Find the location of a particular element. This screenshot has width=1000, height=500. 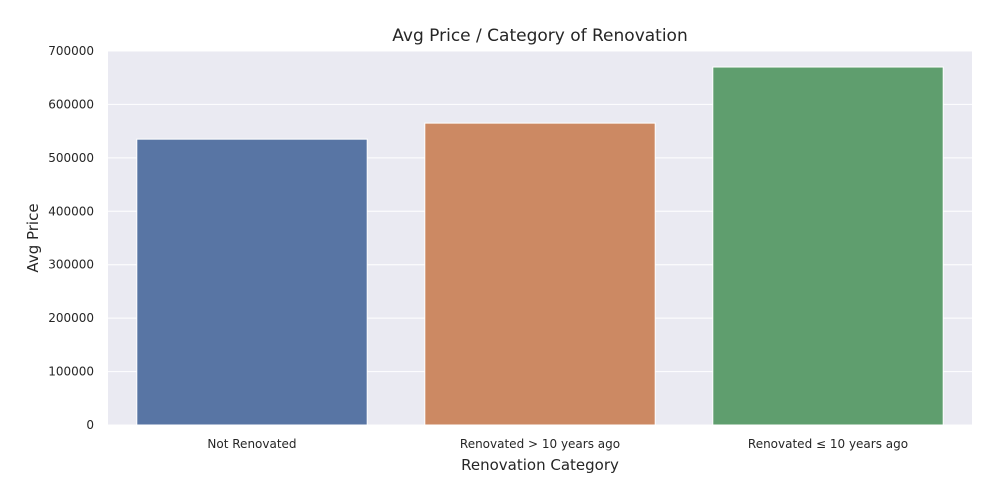

y-tick-label: 500000 is located at coordinates (71, 158).